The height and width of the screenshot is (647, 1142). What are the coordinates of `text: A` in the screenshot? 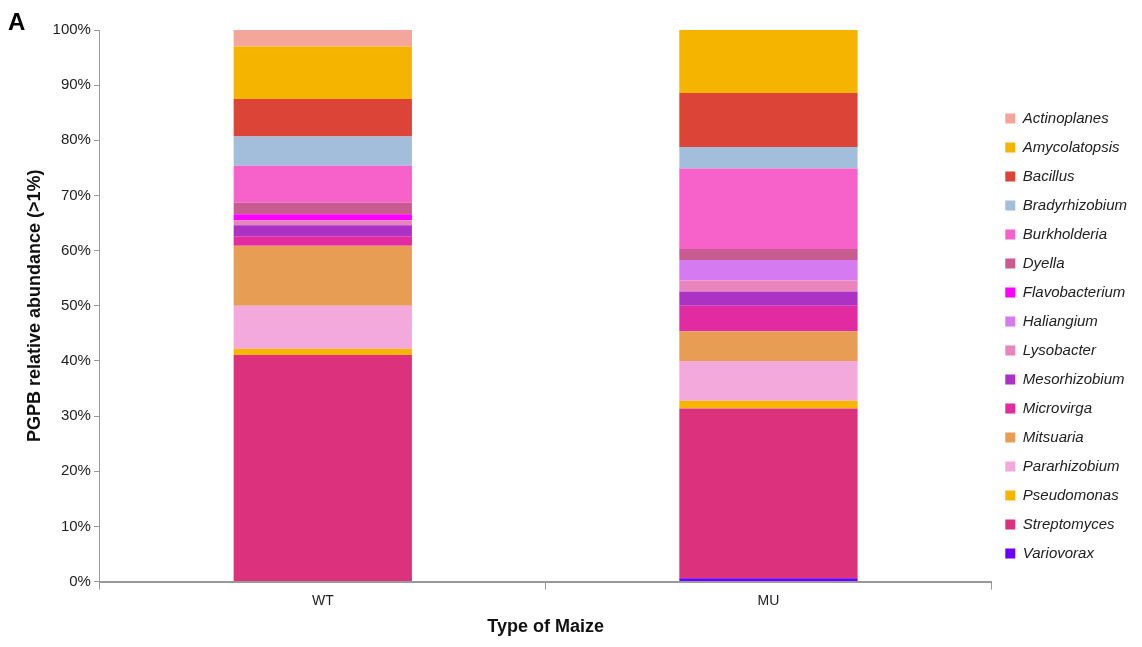 It's located at (17, 22).